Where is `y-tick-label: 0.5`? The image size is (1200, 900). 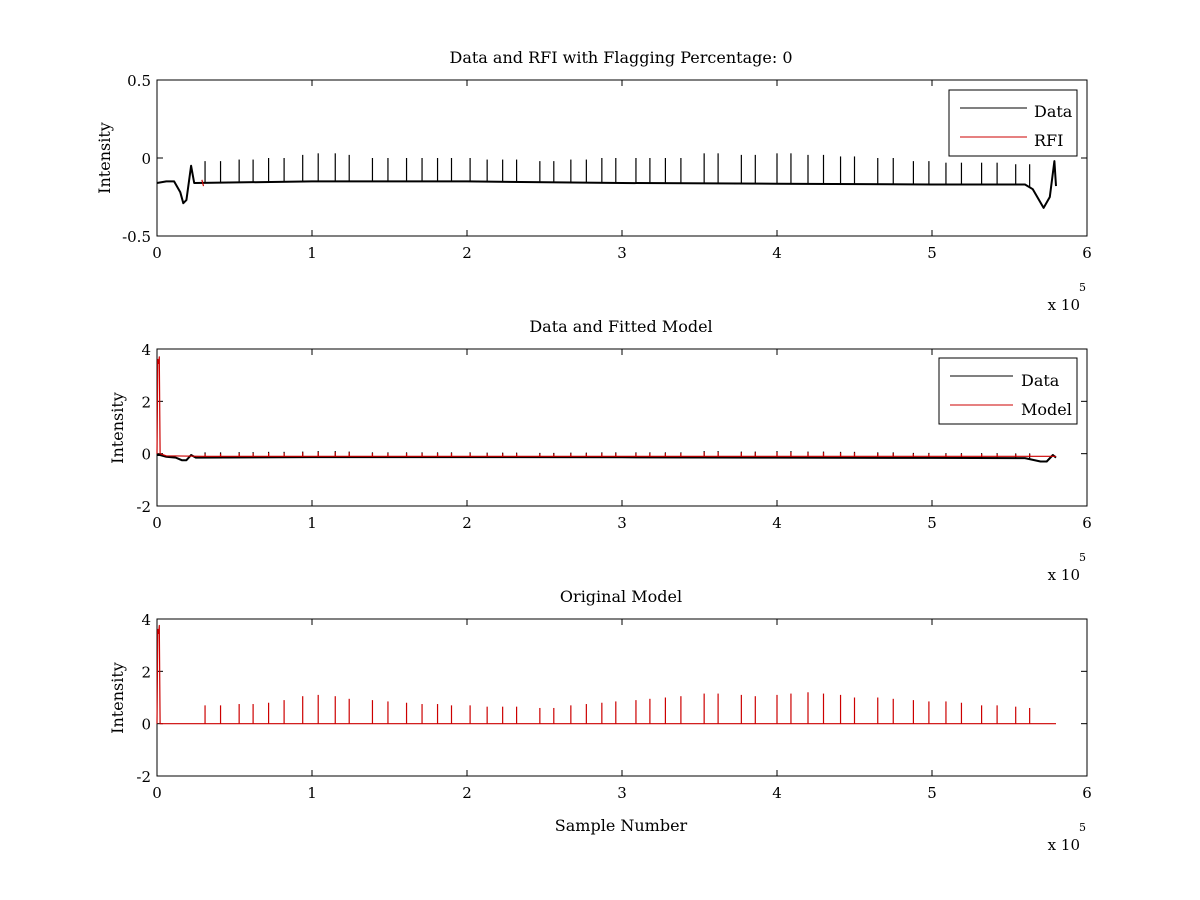 y-tick-label: 0.5 is located at coordinates (139, 81).